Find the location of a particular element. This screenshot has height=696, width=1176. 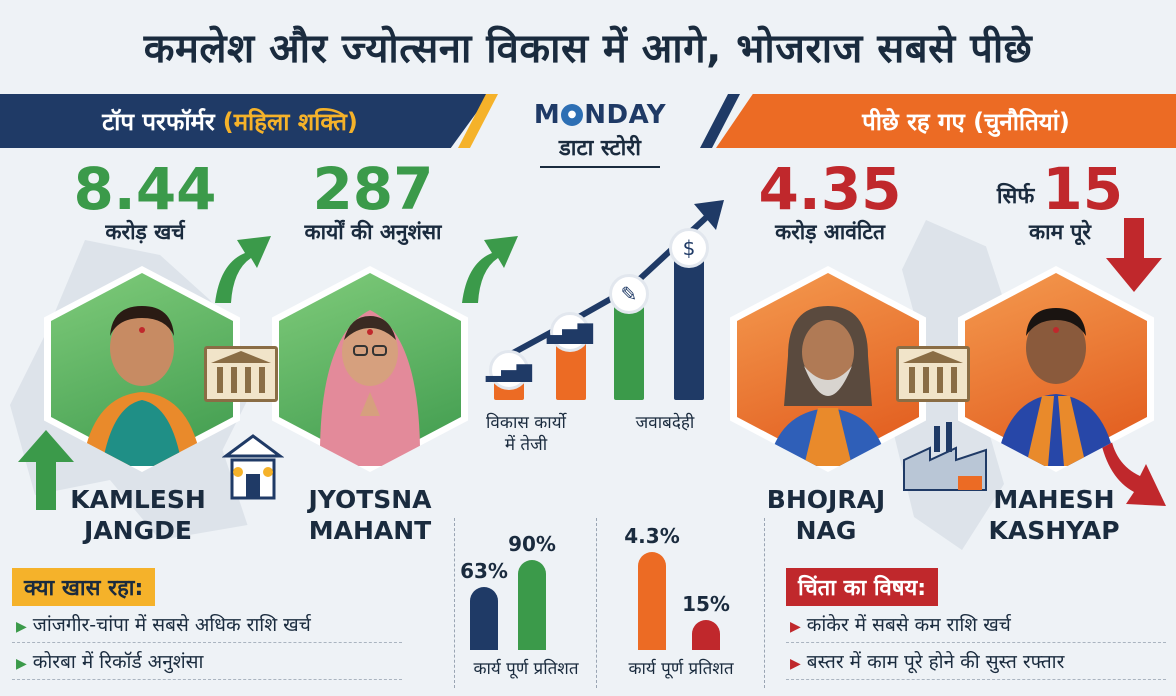

lagging-banner: पीछे रह गए (चुनौतियां) is located at coordinates (946, 121).